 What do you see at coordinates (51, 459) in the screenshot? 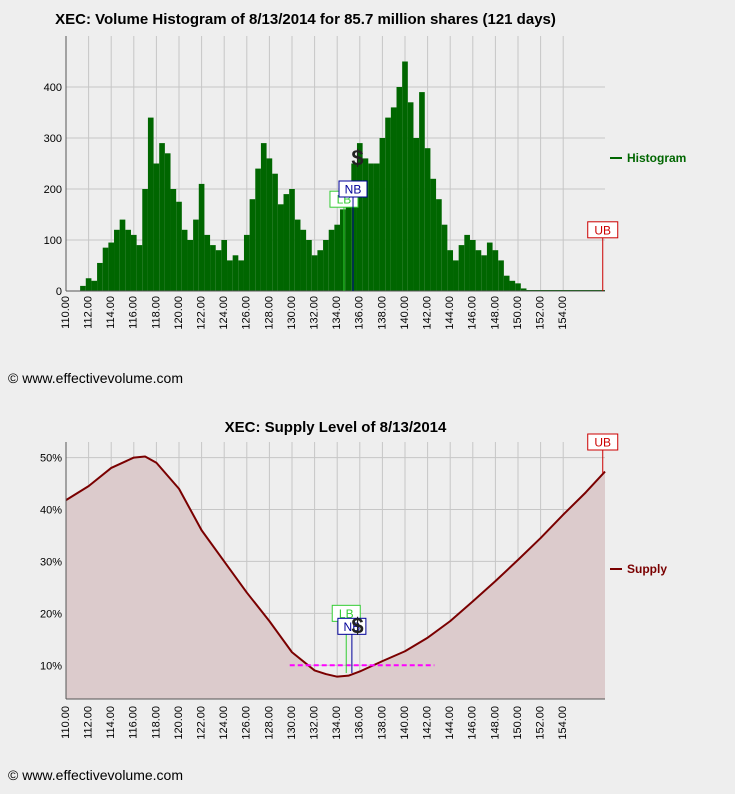
I see `y-tick-label: 50%` at bounding box center [51, 459].